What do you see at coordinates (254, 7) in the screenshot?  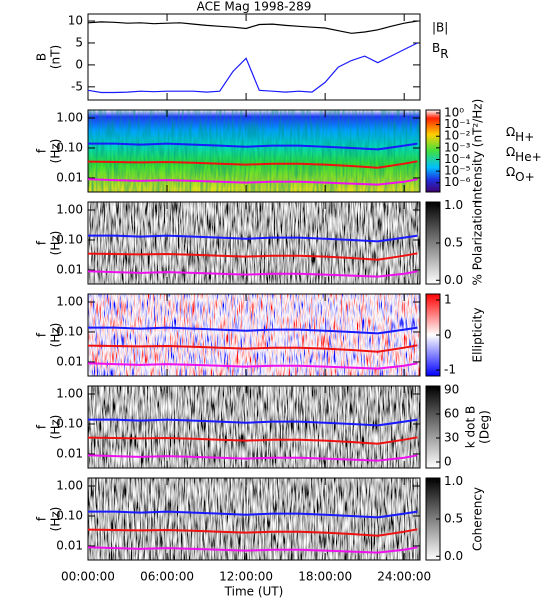 I see `chart-title: ACE Mag 1998-289` at bounding box center [254, 7].